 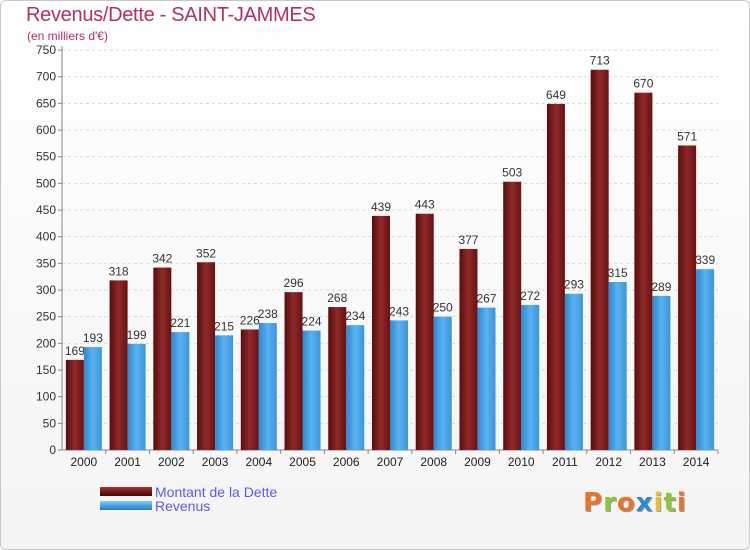 What do you see at coordinates (93, 338) in the screenshot?
I see `data-label-revenus: 193` at bounding box center [93, 338].